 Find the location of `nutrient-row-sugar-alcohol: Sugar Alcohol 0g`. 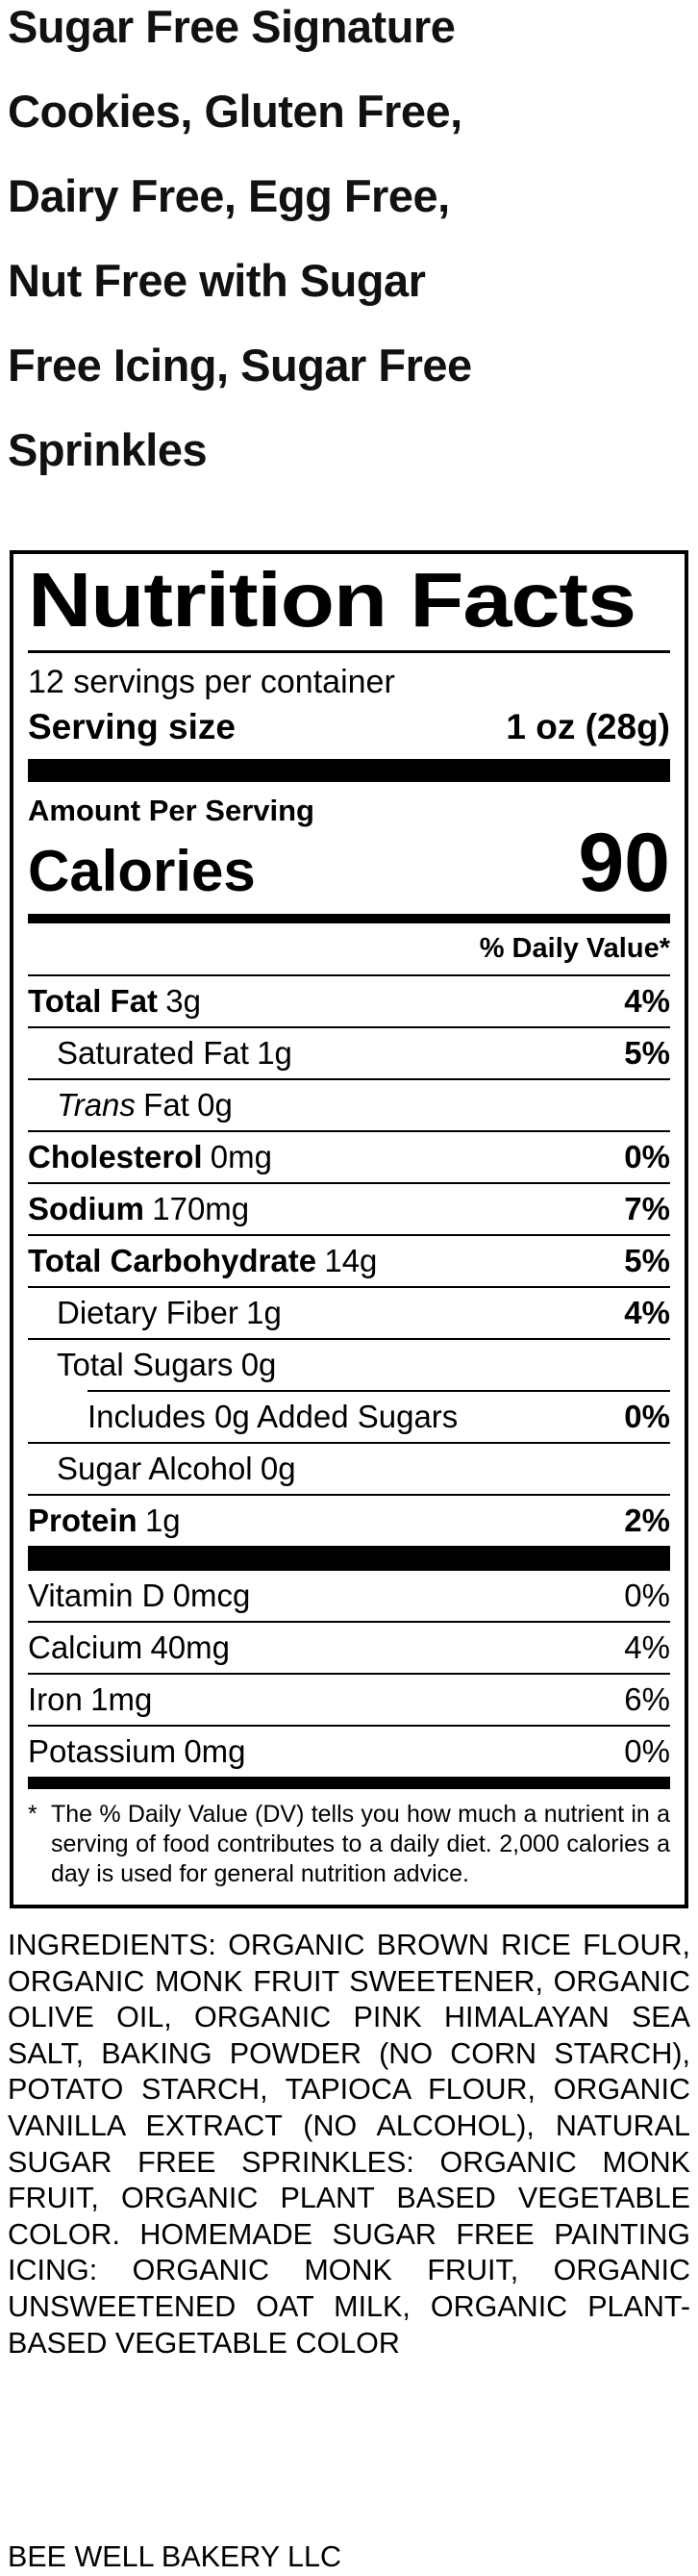

nutrient-row-sugar-alcohol: Sugar Alcohol 0g is located at coordinates (349, 1469).